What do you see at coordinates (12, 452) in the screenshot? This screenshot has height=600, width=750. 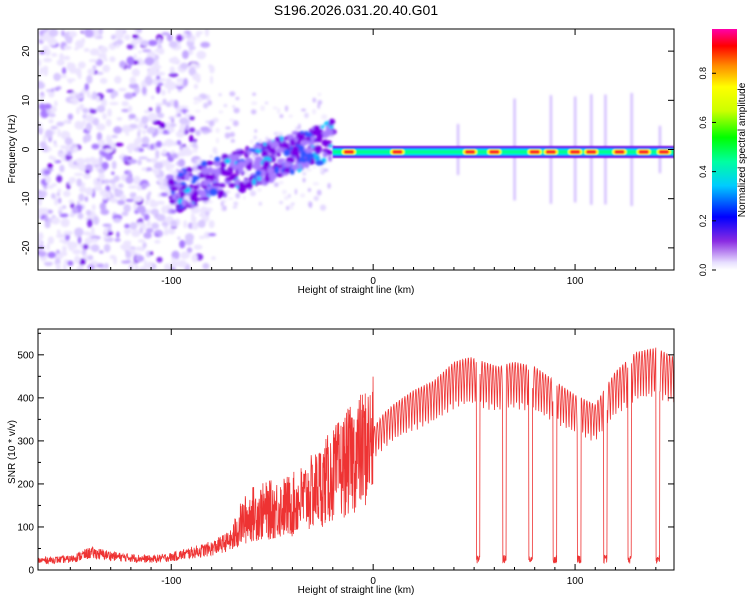 I see `snr-y-label: SNR (10 * v/v)` at bounding box center [12, 452].